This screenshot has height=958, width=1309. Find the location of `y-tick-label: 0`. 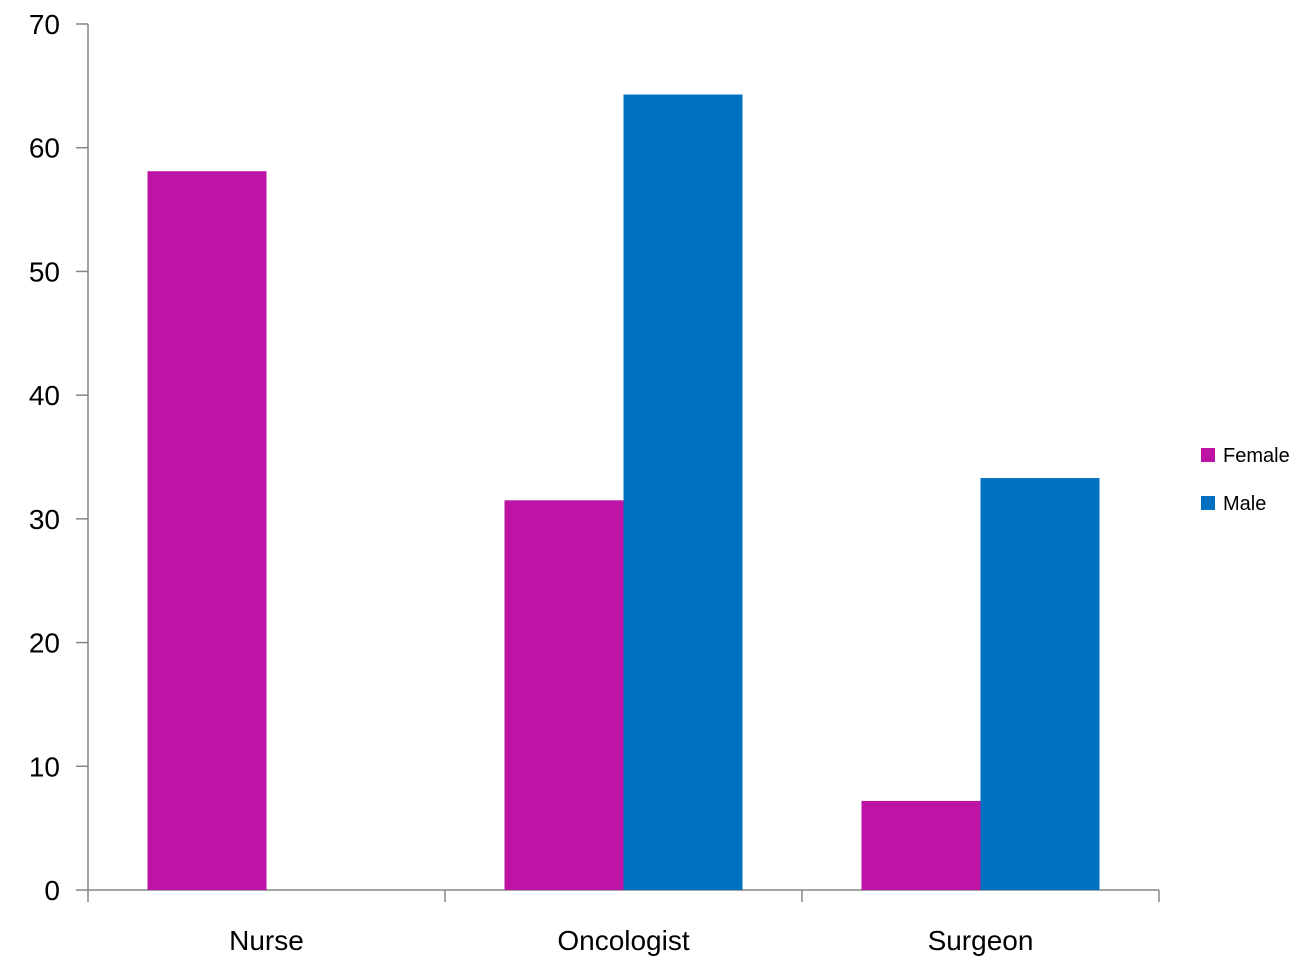

y-tick-label: 0 is located at coordinates (52, 890).